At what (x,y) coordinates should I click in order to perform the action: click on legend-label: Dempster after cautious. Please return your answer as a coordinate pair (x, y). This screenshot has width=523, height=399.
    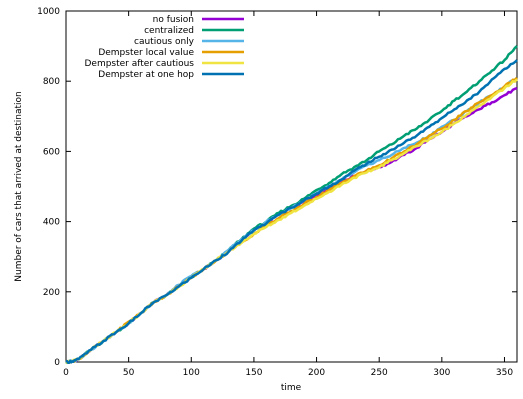
    Looking at the image, I should click on (139, 64).